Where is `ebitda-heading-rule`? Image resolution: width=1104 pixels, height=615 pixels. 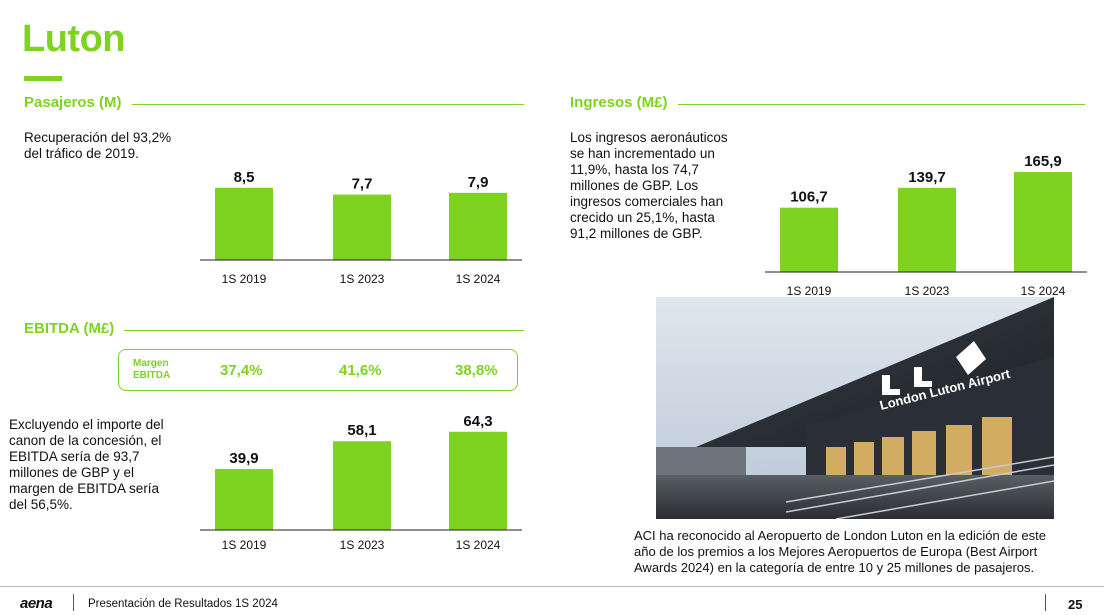 ebitda-heading-rule is located at coordinates (324, 330).